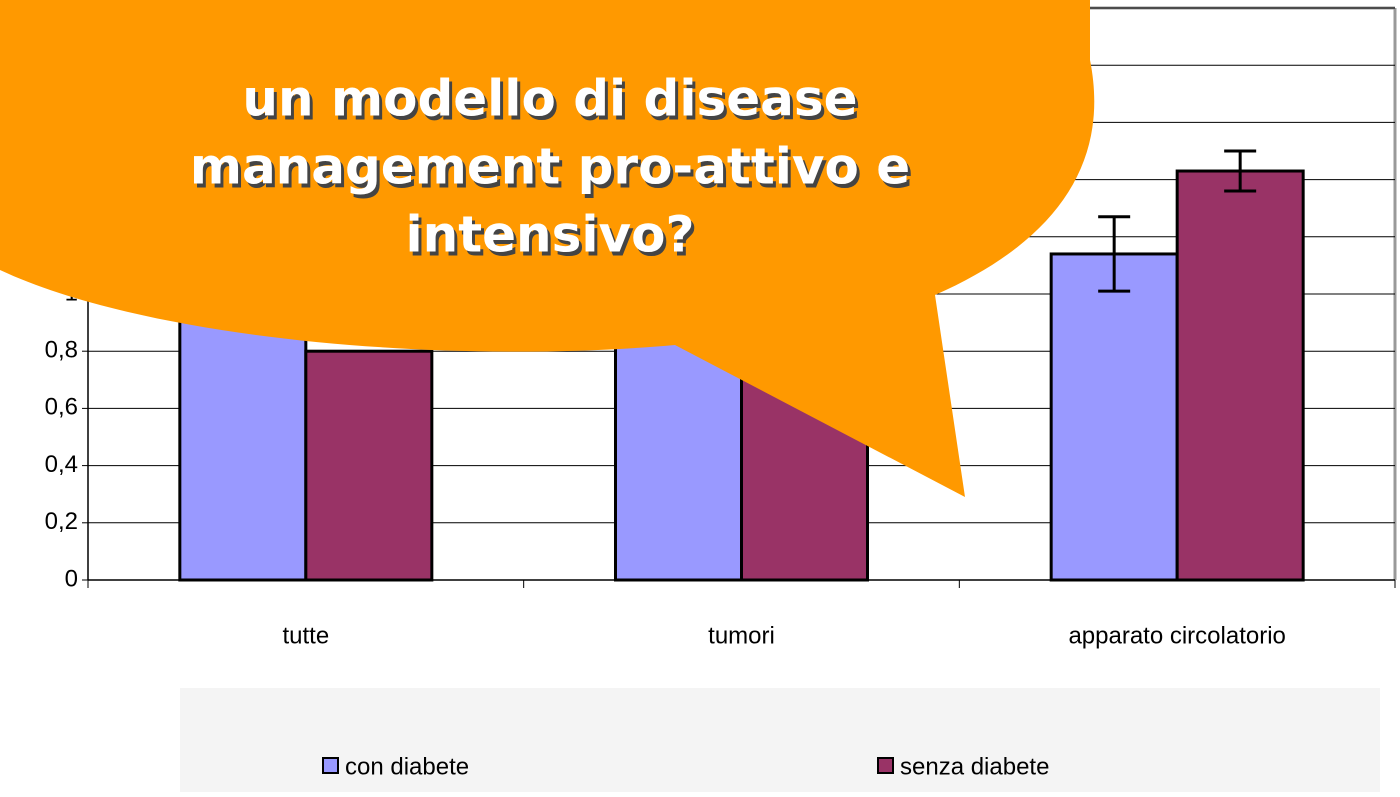 The width and height of the screenshot is (1400, 797). Describe the element at coordinates (549, 99) in the screenshot. I see `callout-text: un modello di disease` at that location.